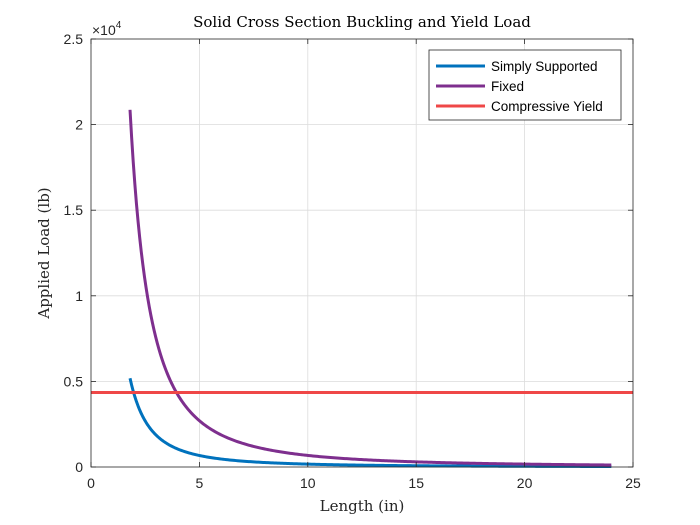 This screenshot has height=525, width=700. What do you see at coordinates (308, 483) in the screenshot?
I see `x-tick-label: 10` at bounding box center [308, 483].